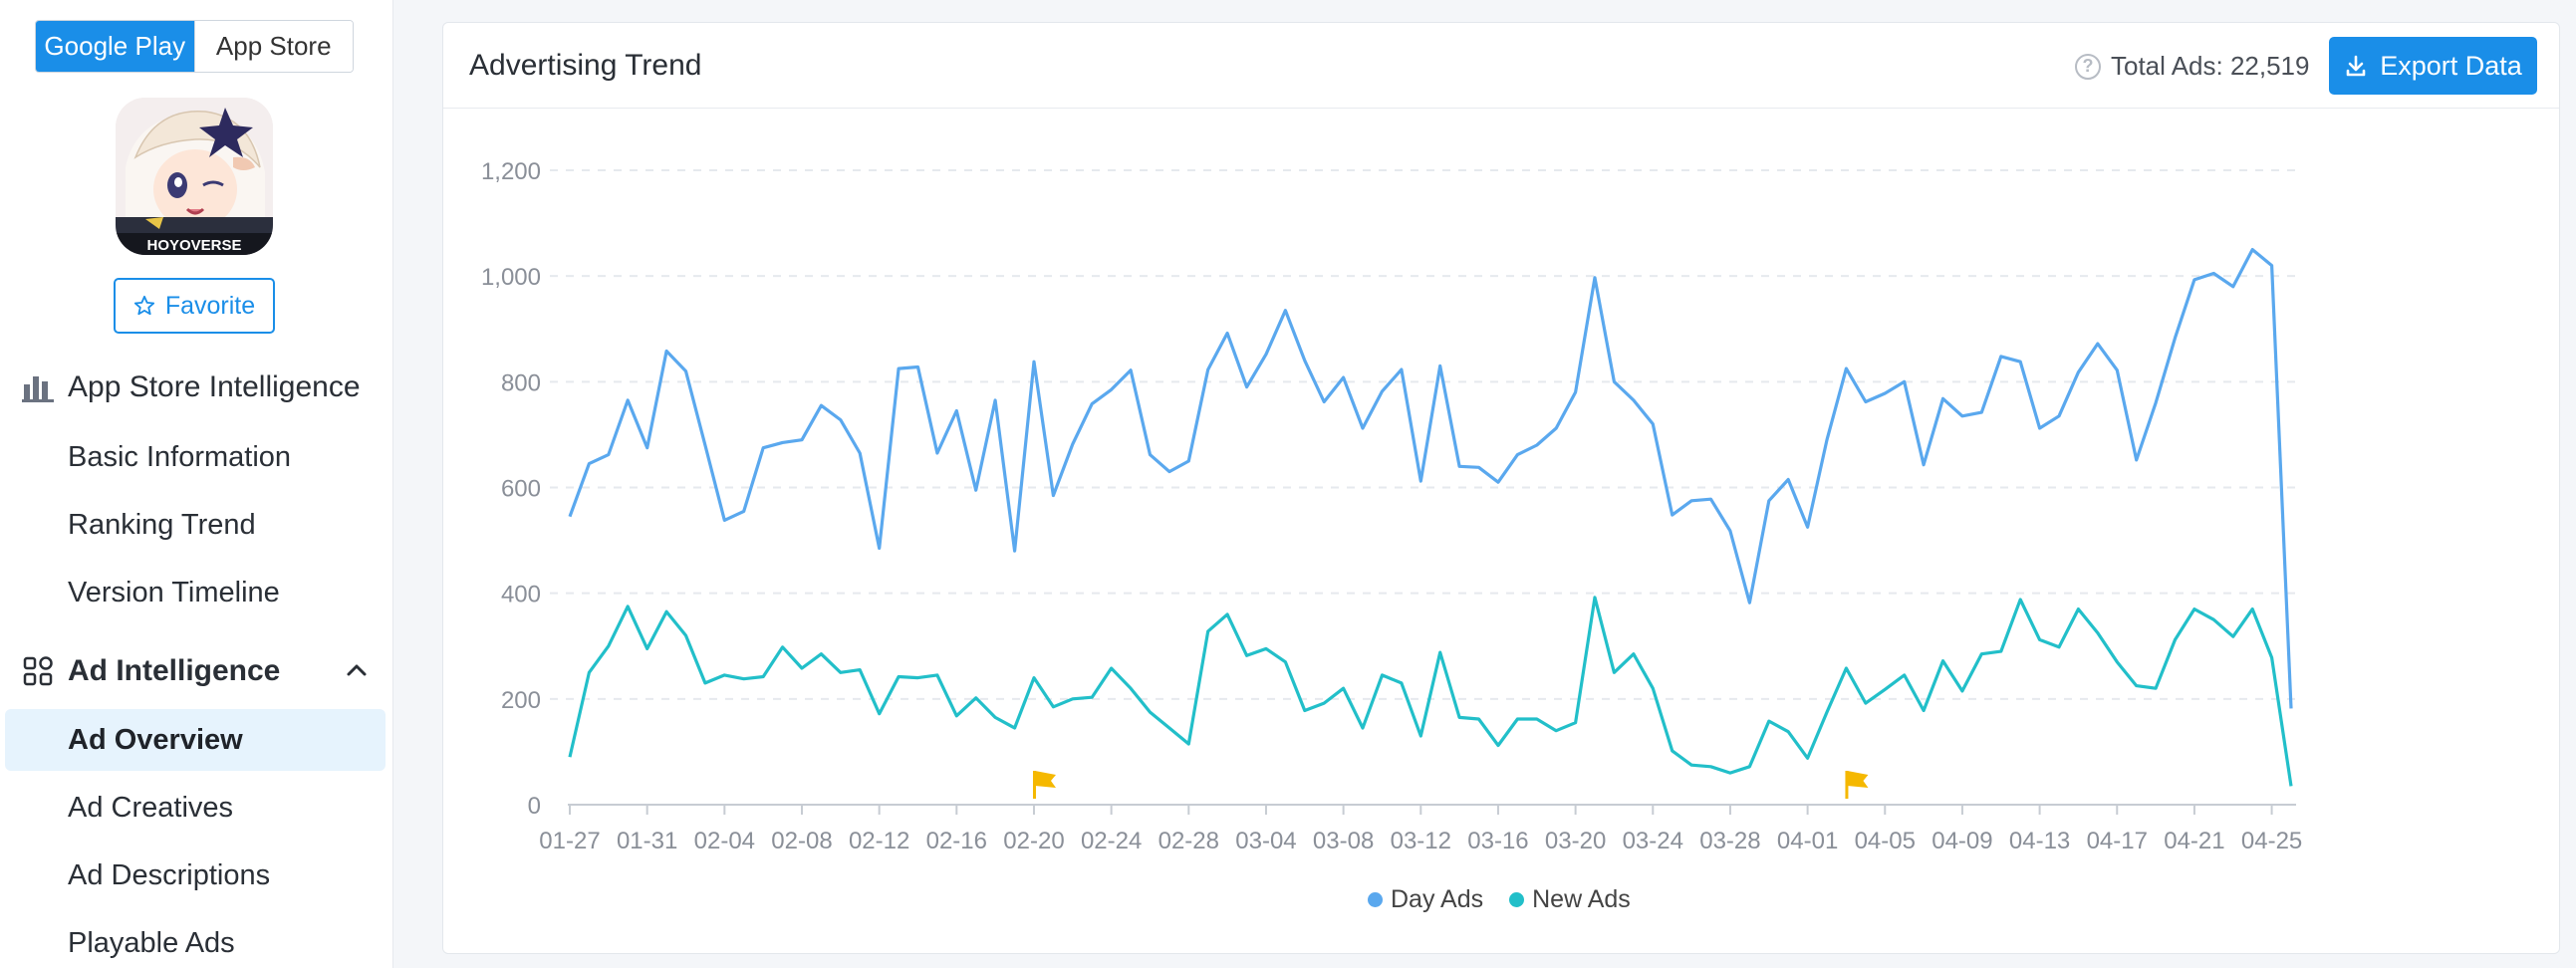  What do you see at coordinates (1430, 692) in the screenshot?
I see `series-line-new-ads` at bounding box center [1430, 692].